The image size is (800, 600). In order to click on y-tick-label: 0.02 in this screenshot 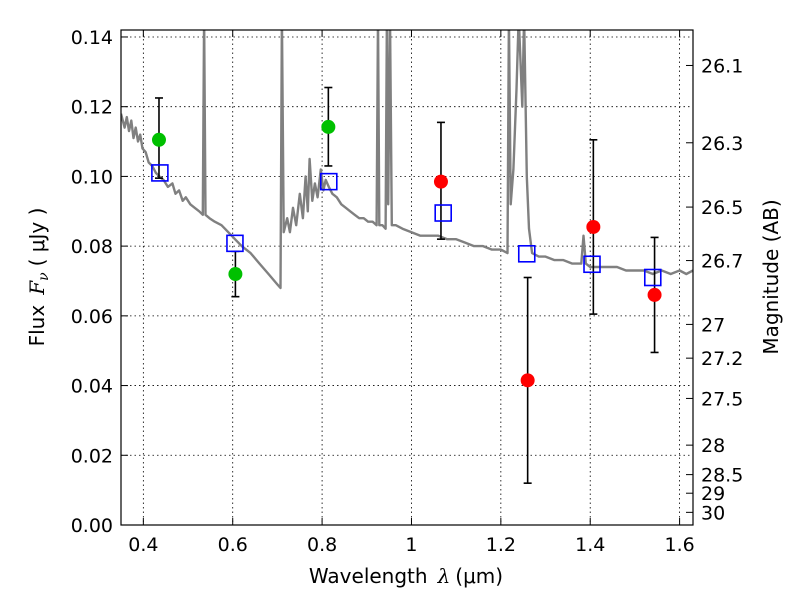, I will do `click(92, 456)`.